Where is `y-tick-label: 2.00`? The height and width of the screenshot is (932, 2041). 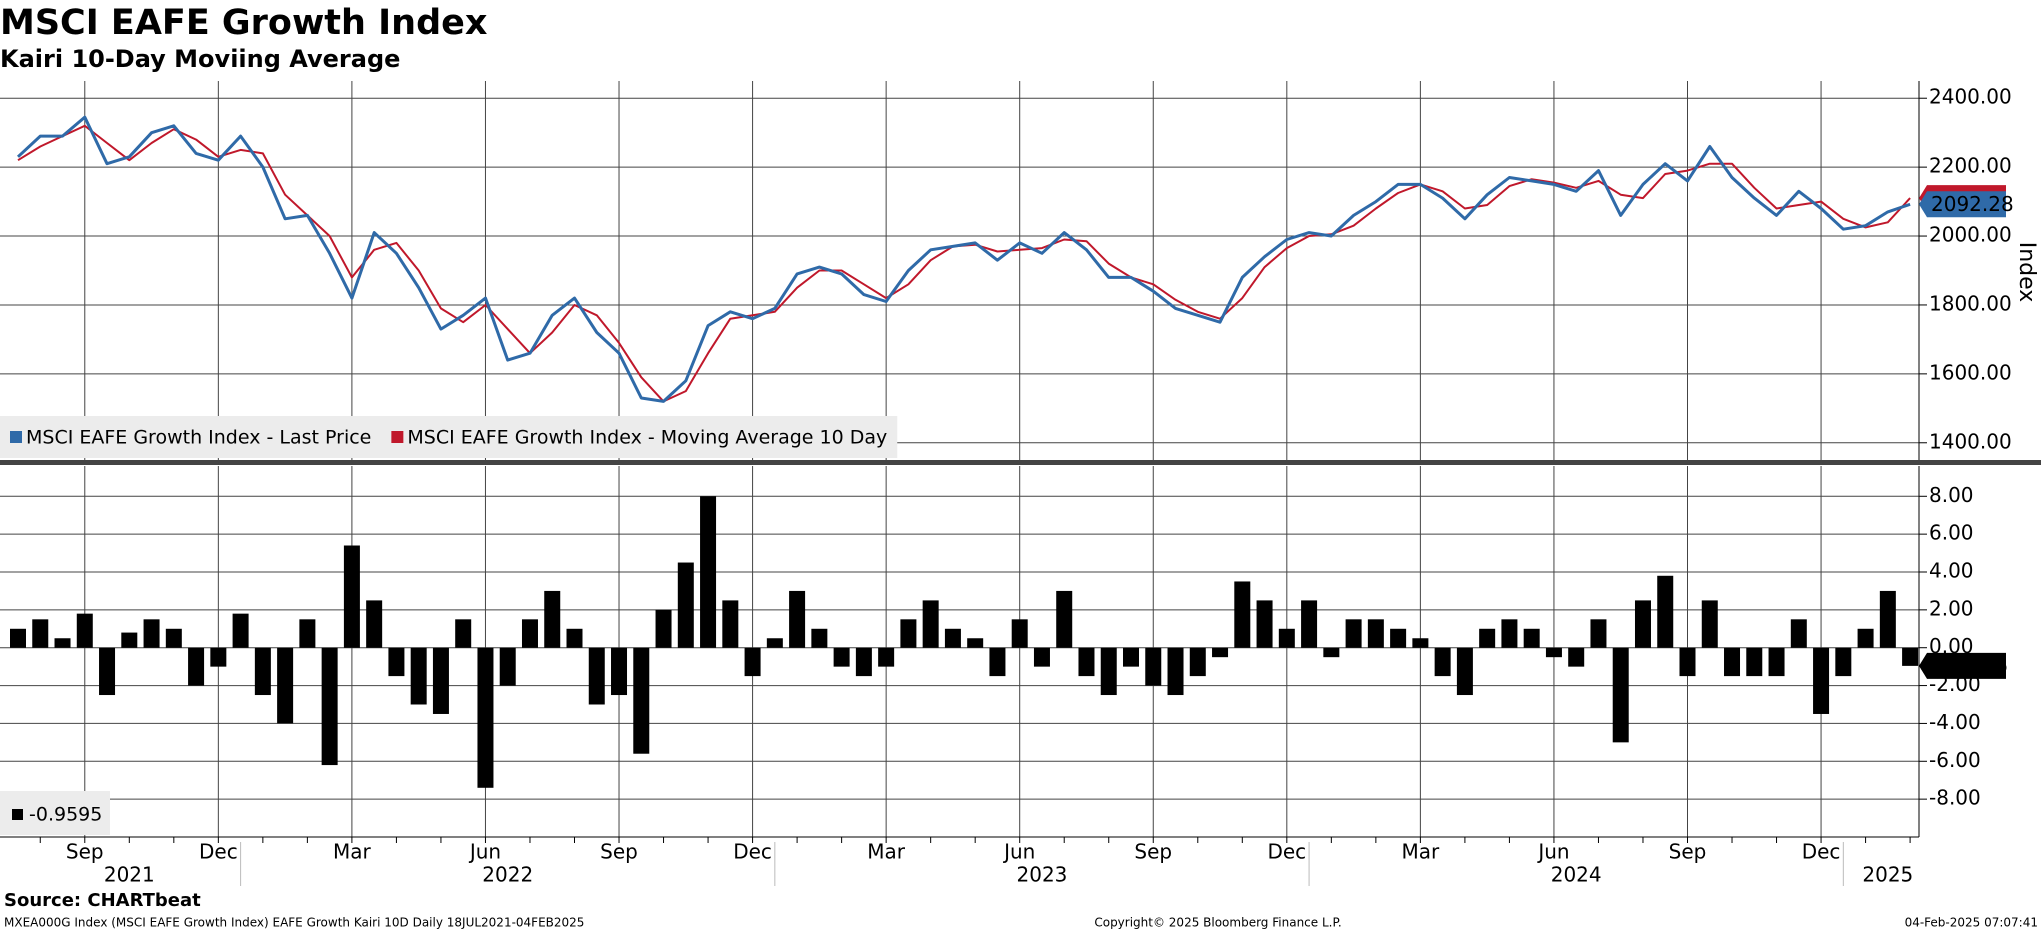
y-tick-label: 2.00 is located at coordinates (1951, 608).